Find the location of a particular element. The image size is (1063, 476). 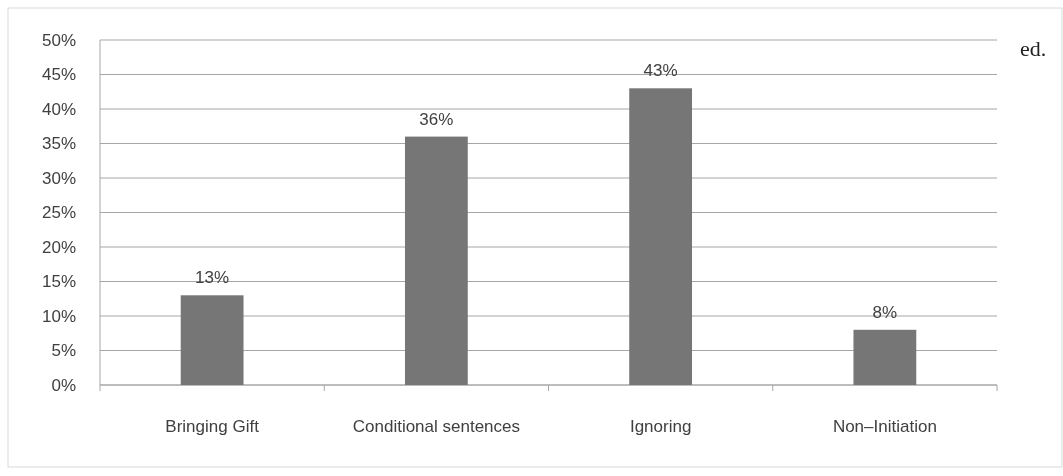

y-tick-label: 50% is located at coordinates (58, 40).